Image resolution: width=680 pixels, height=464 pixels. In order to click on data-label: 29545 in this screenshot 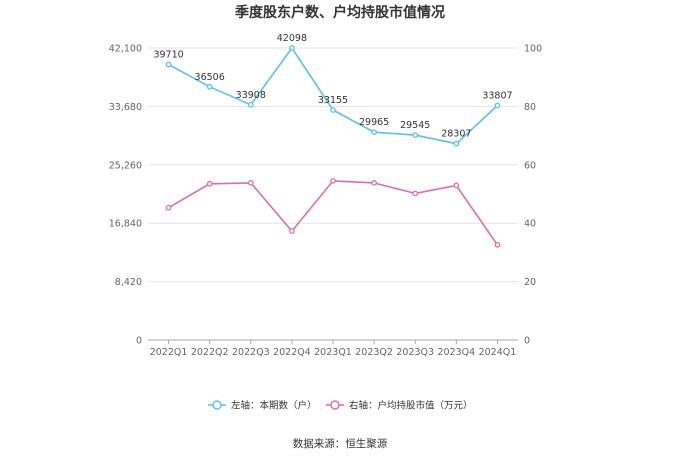, I will do `click(415, 125)`.